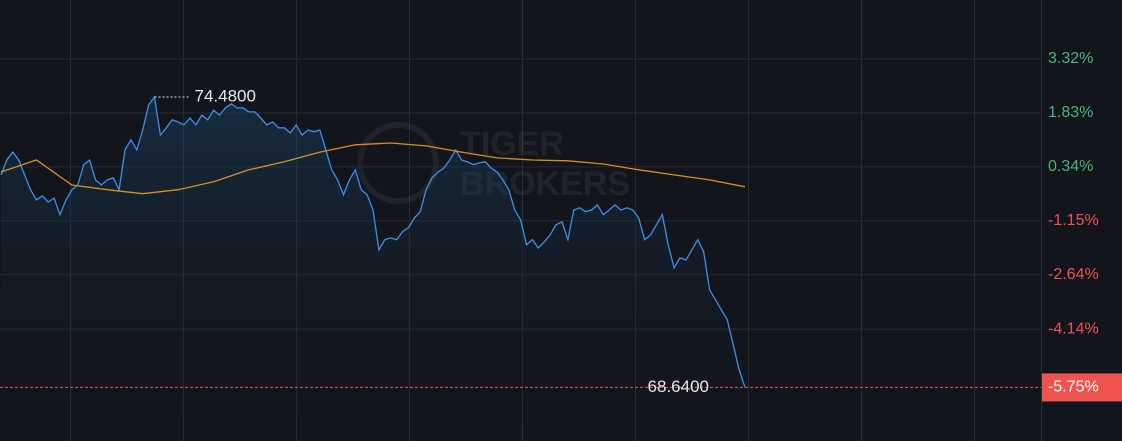  What do you see at coordinates (1070, 112) in the screenshot?
I see `y-tick-label: 1.83%` at bounding box center [1070, 112].